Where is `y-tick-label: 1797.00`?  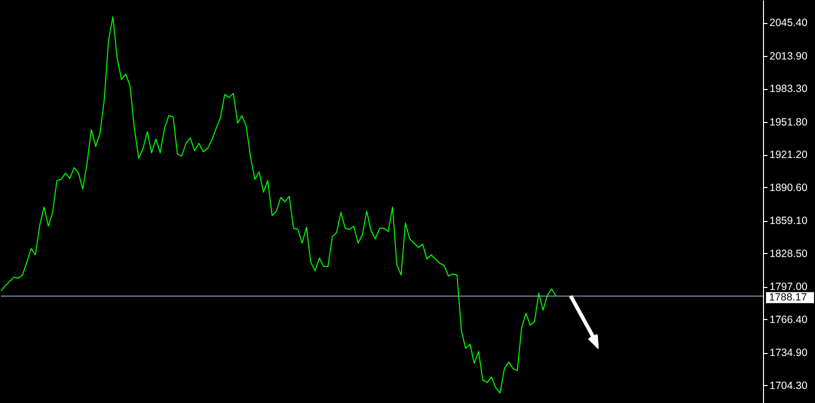 y-tick-label: 1797.00 is located at coordinates (789, 287).